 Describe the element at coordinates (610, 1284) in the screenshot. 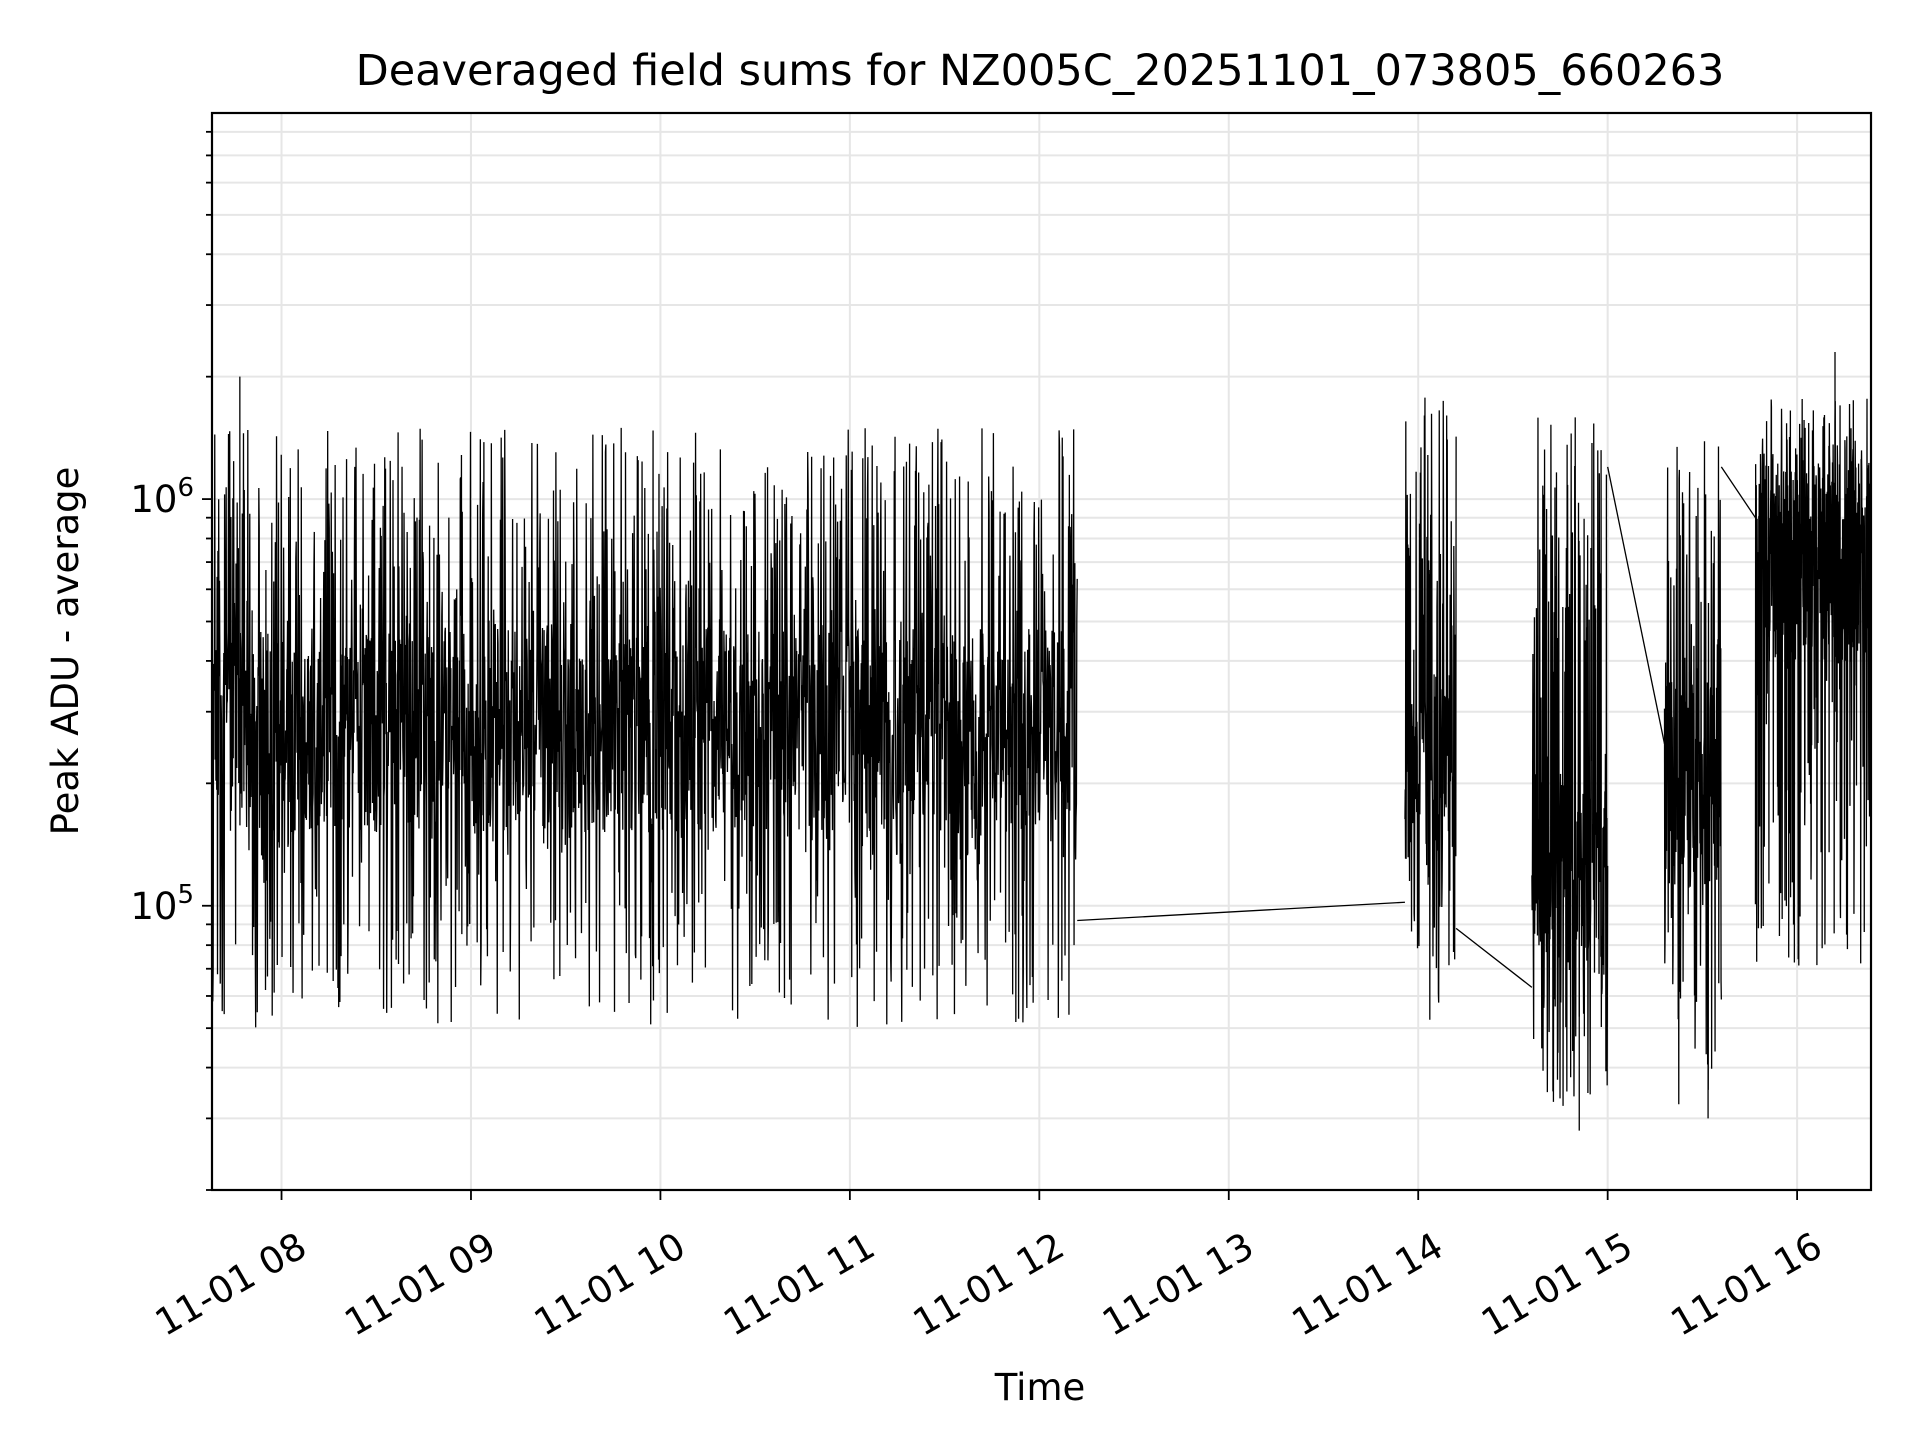

I see `x-tick-label: 11-01 10` at that location.